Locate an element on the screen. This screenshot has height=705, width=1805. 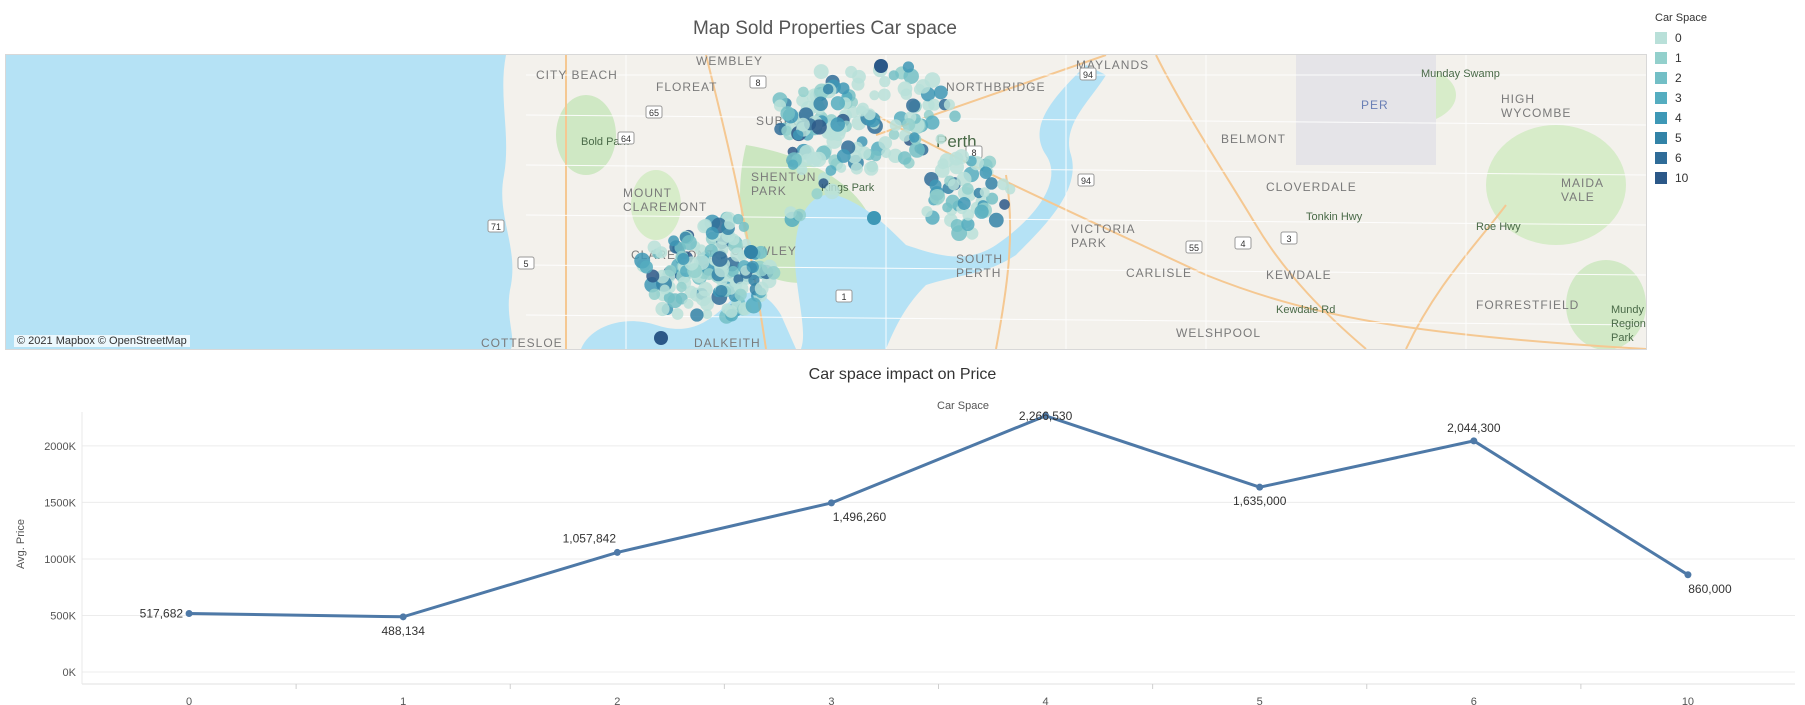
legend-item-1: 1 is located at coordinates (1681, 58).